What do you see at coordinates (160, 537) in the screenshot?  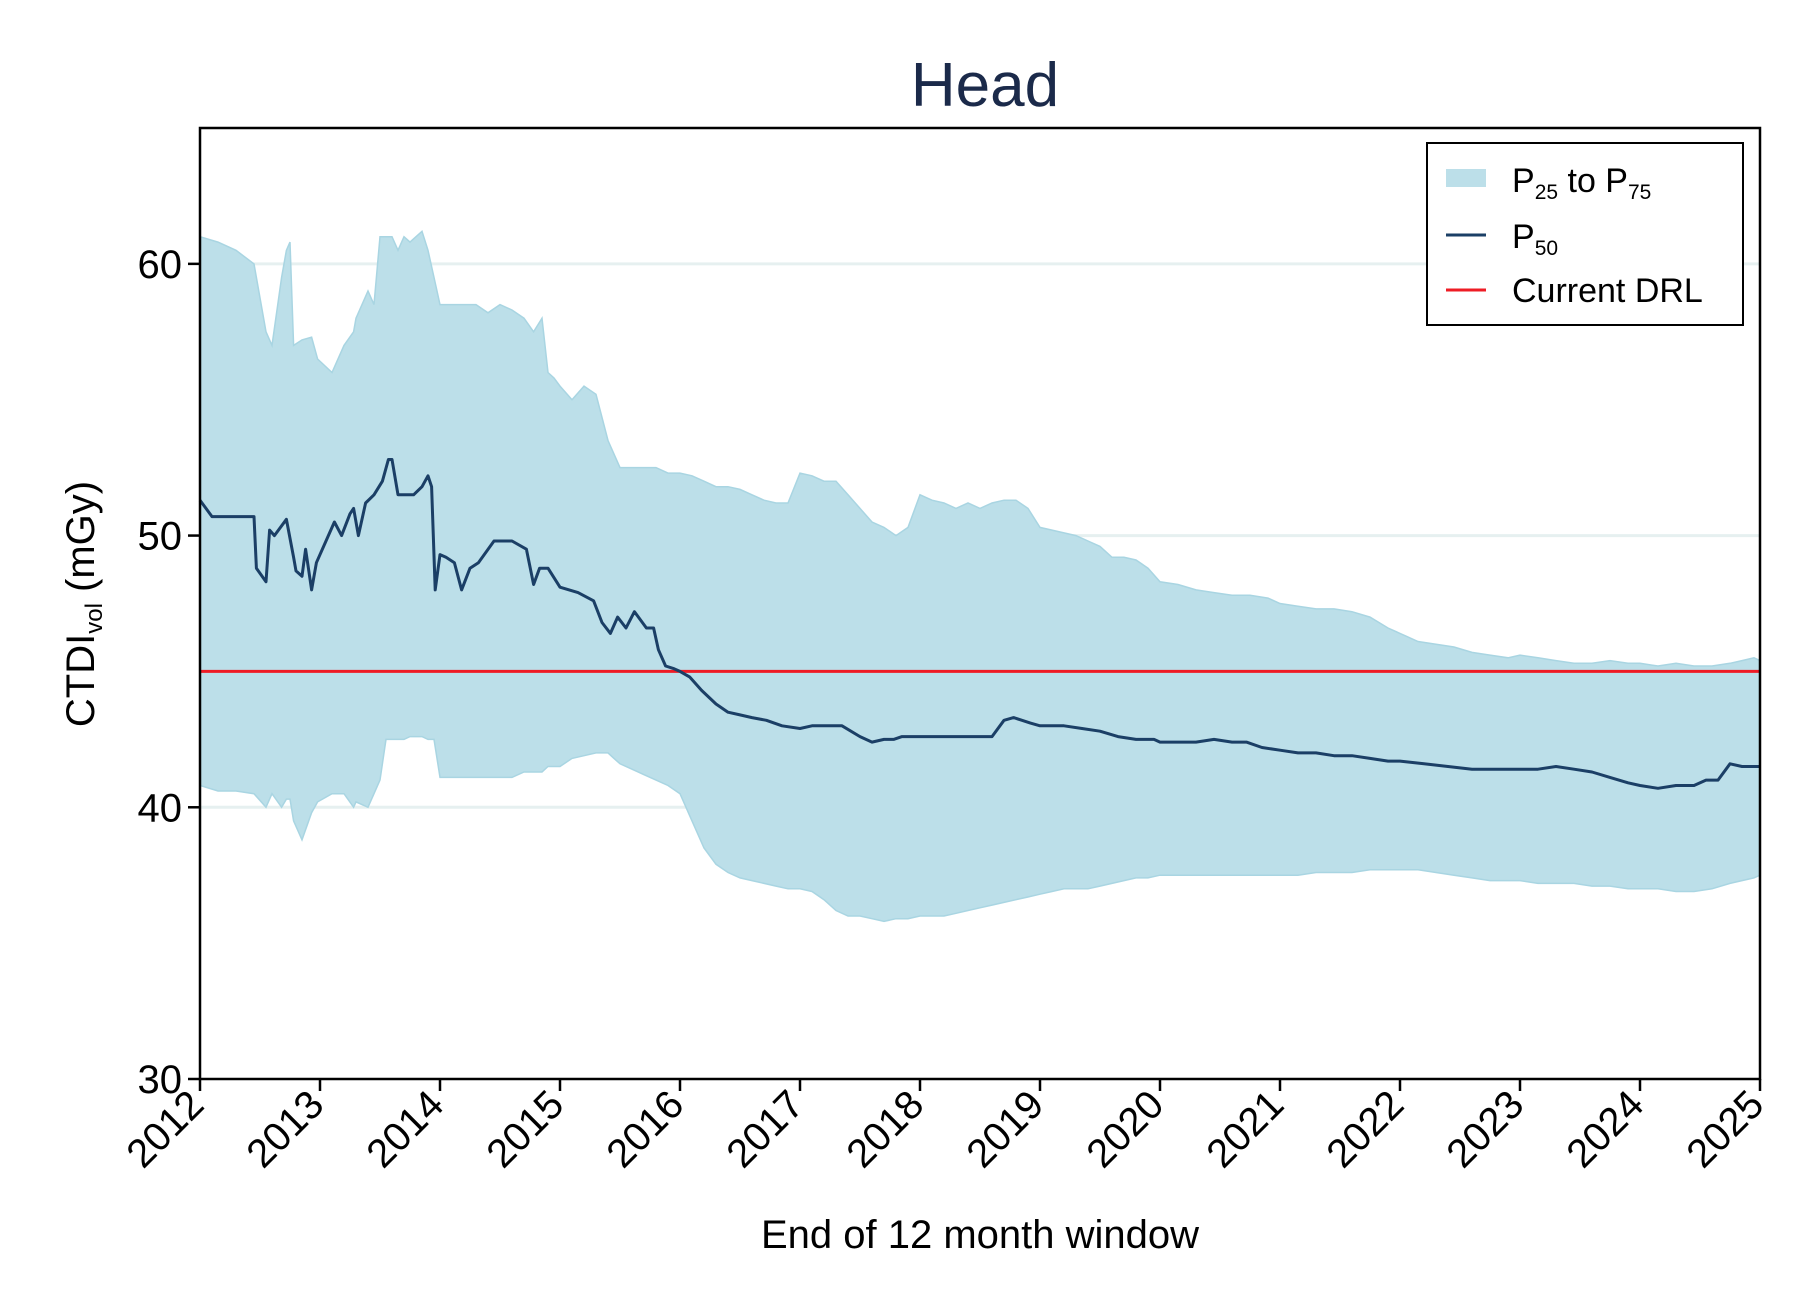 I see `y-tick-label-50: 50` at bounding box center [160, 537].